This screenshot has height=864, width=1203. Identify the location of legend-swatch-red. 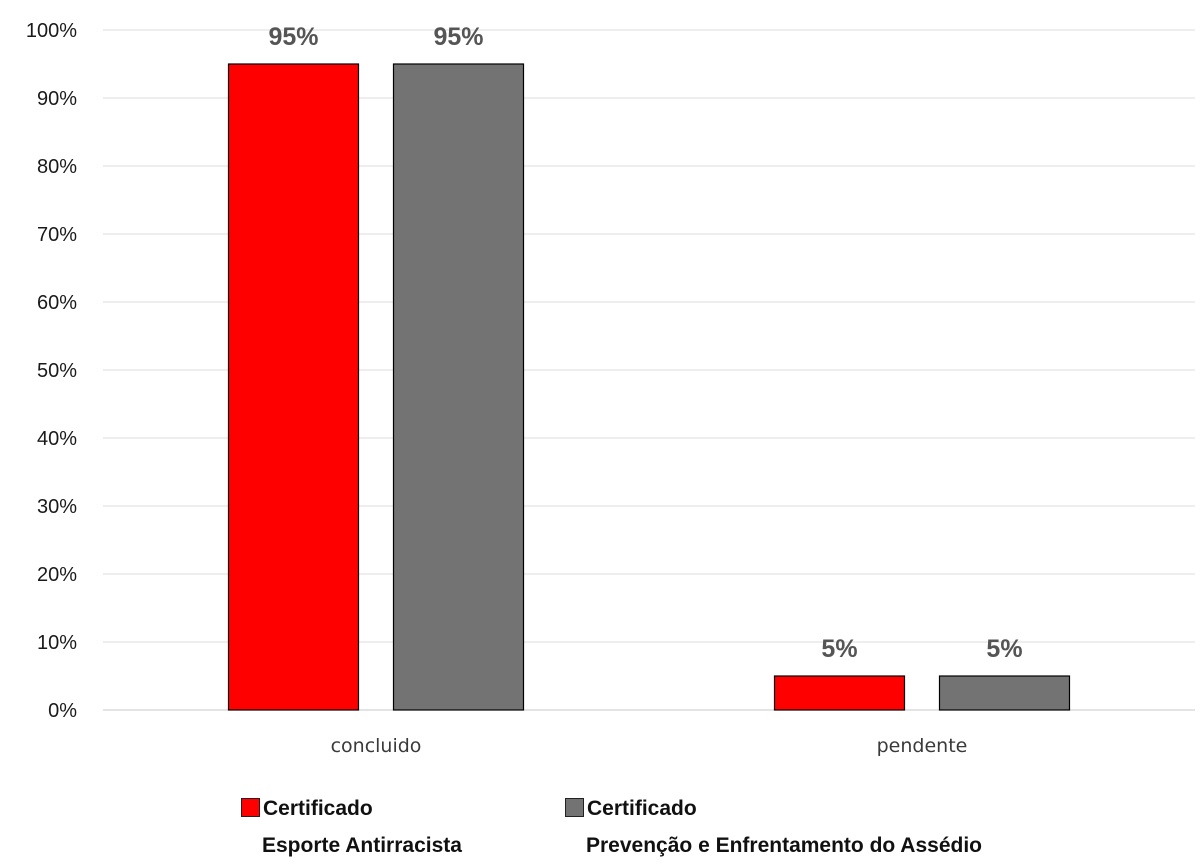
(250, 807).